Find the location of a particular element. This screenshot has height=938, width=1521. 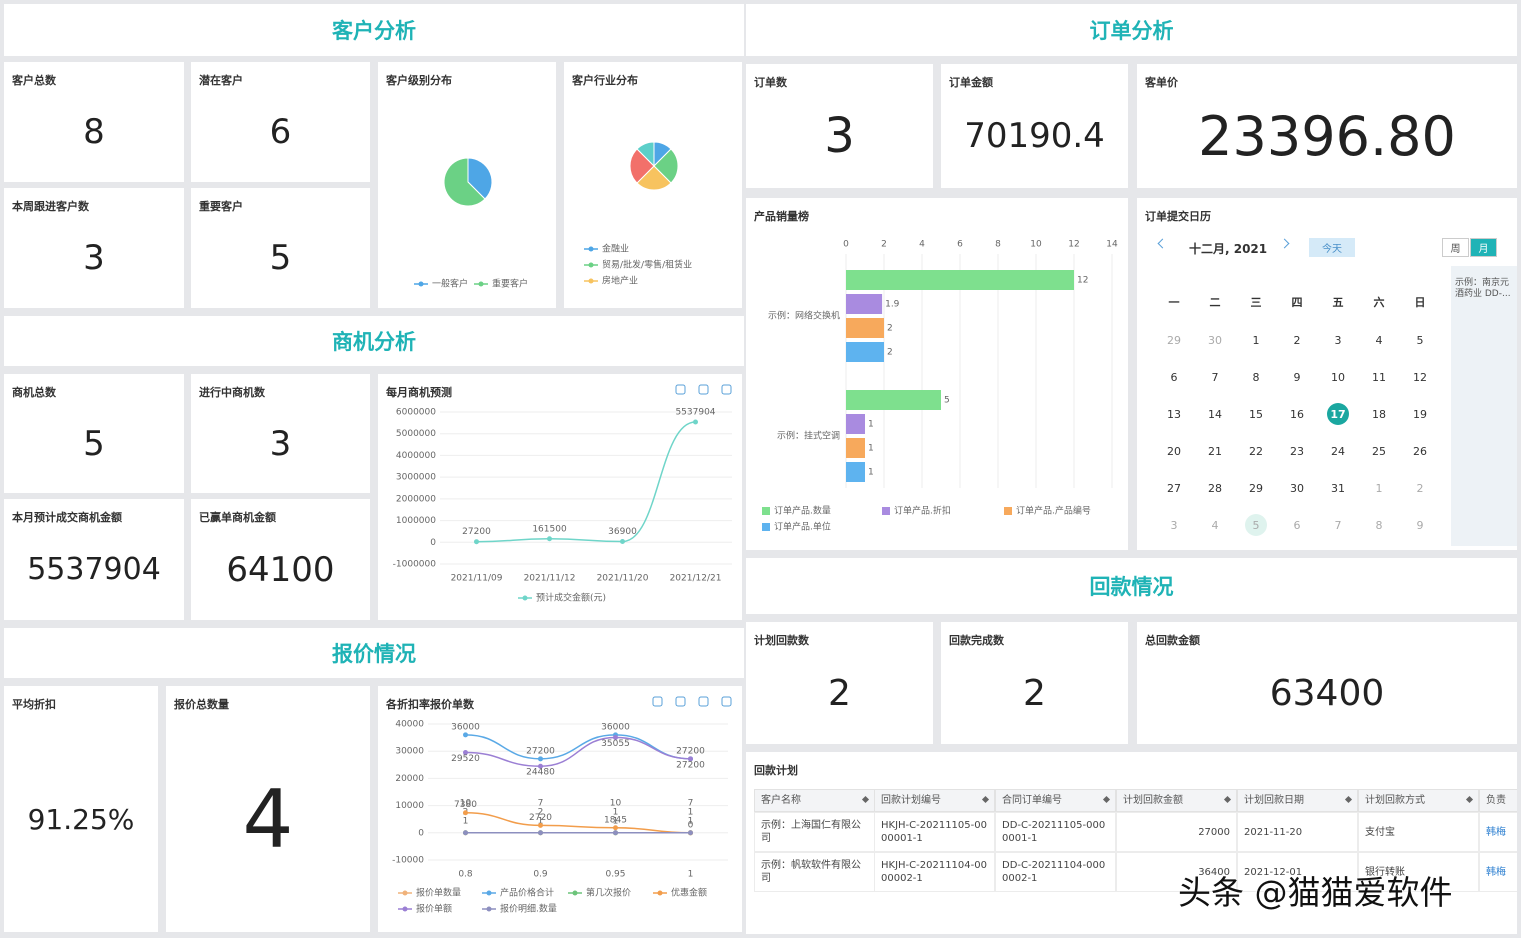

table-header: 计划回款日期 is located at coordinates (1297, 800).